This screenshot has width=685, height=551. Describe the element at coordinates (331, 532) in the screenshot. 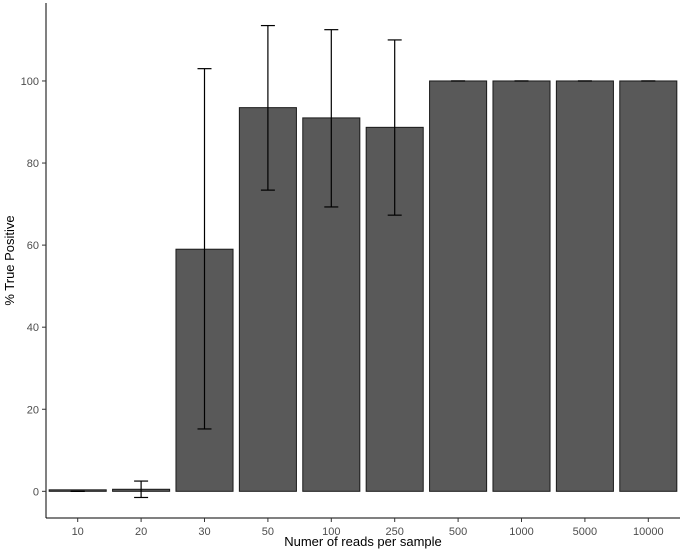

I see `x-tick-label: 100` at that location.